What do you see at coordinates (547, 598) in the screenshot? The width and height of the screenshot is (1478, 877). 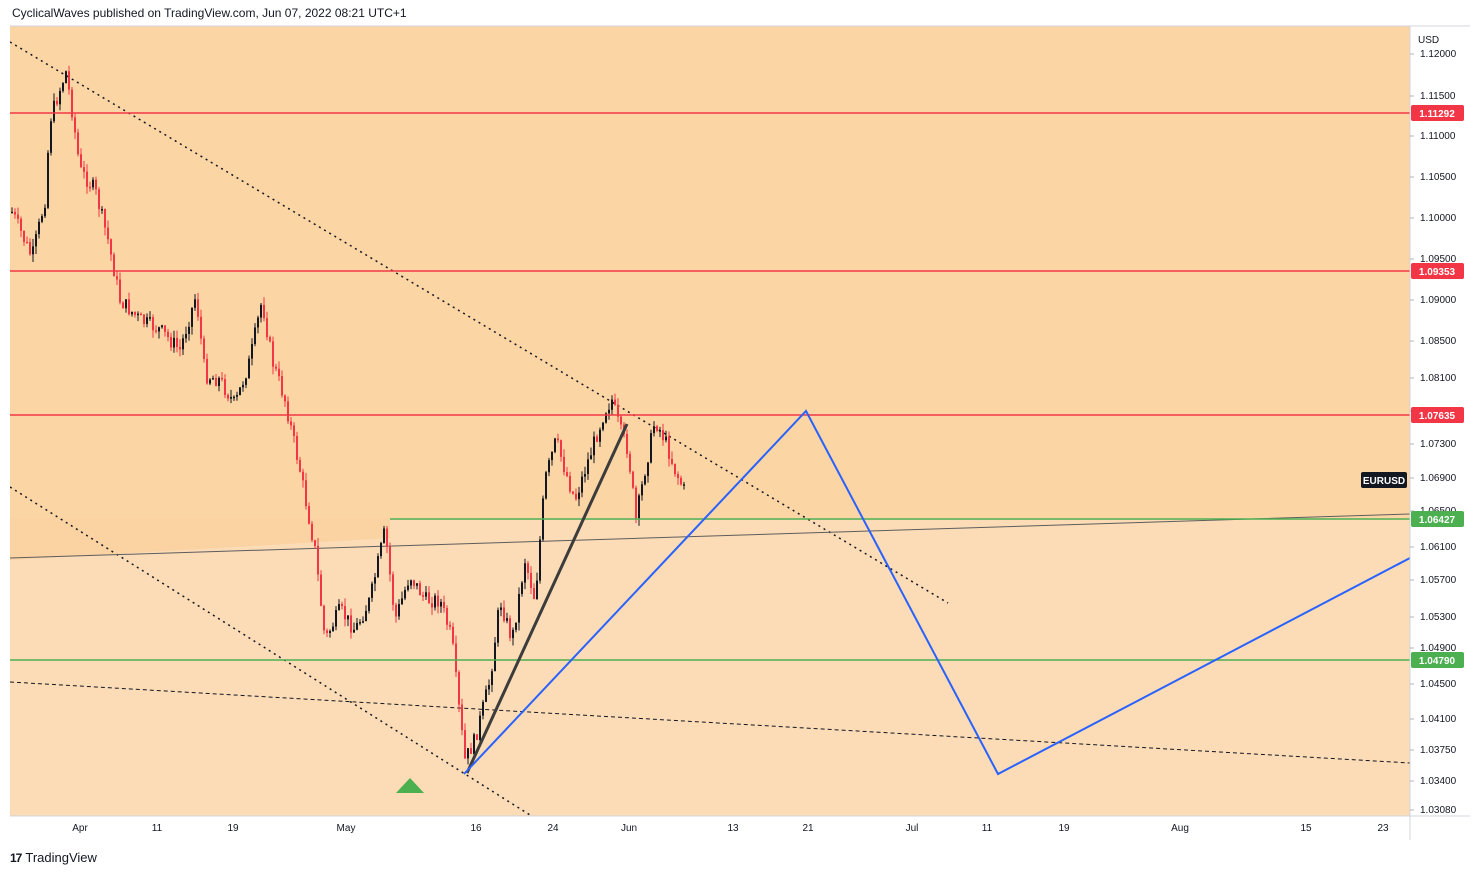 I see `impulse-wave-line` at bounding box center [547, 598].